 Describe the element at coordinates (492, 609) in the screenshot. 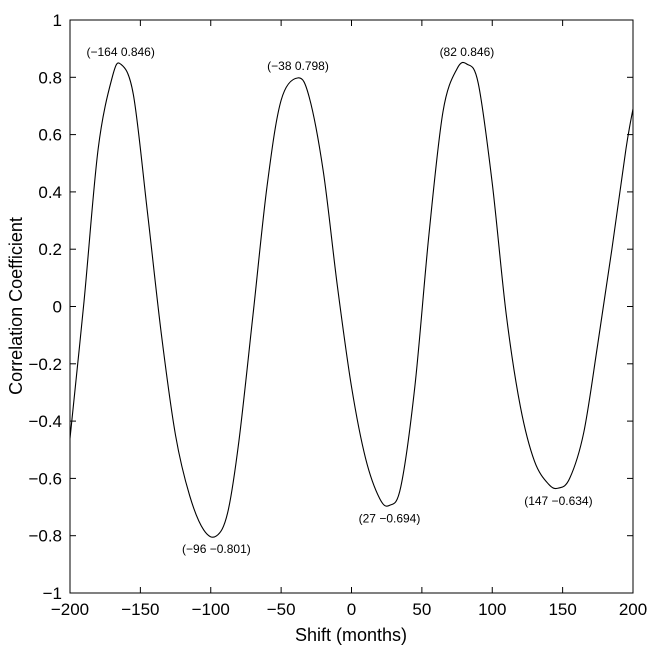

I see `x-tick-label: 100` at that location.